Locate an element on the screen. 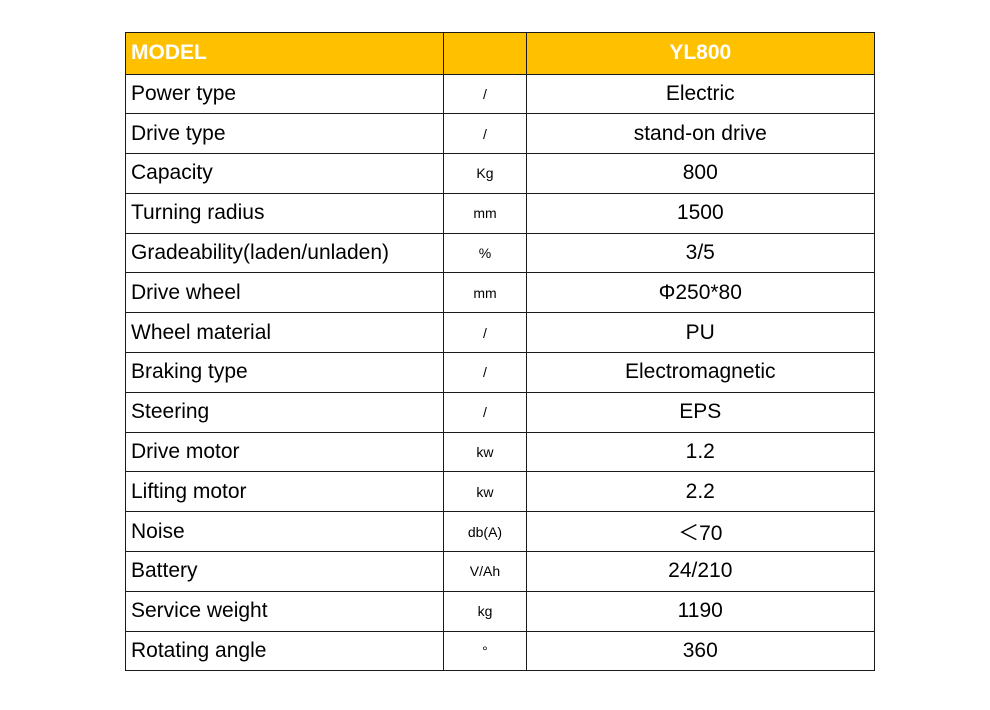  parameter-cell: Drive motor is located at coordinates (284, 452).